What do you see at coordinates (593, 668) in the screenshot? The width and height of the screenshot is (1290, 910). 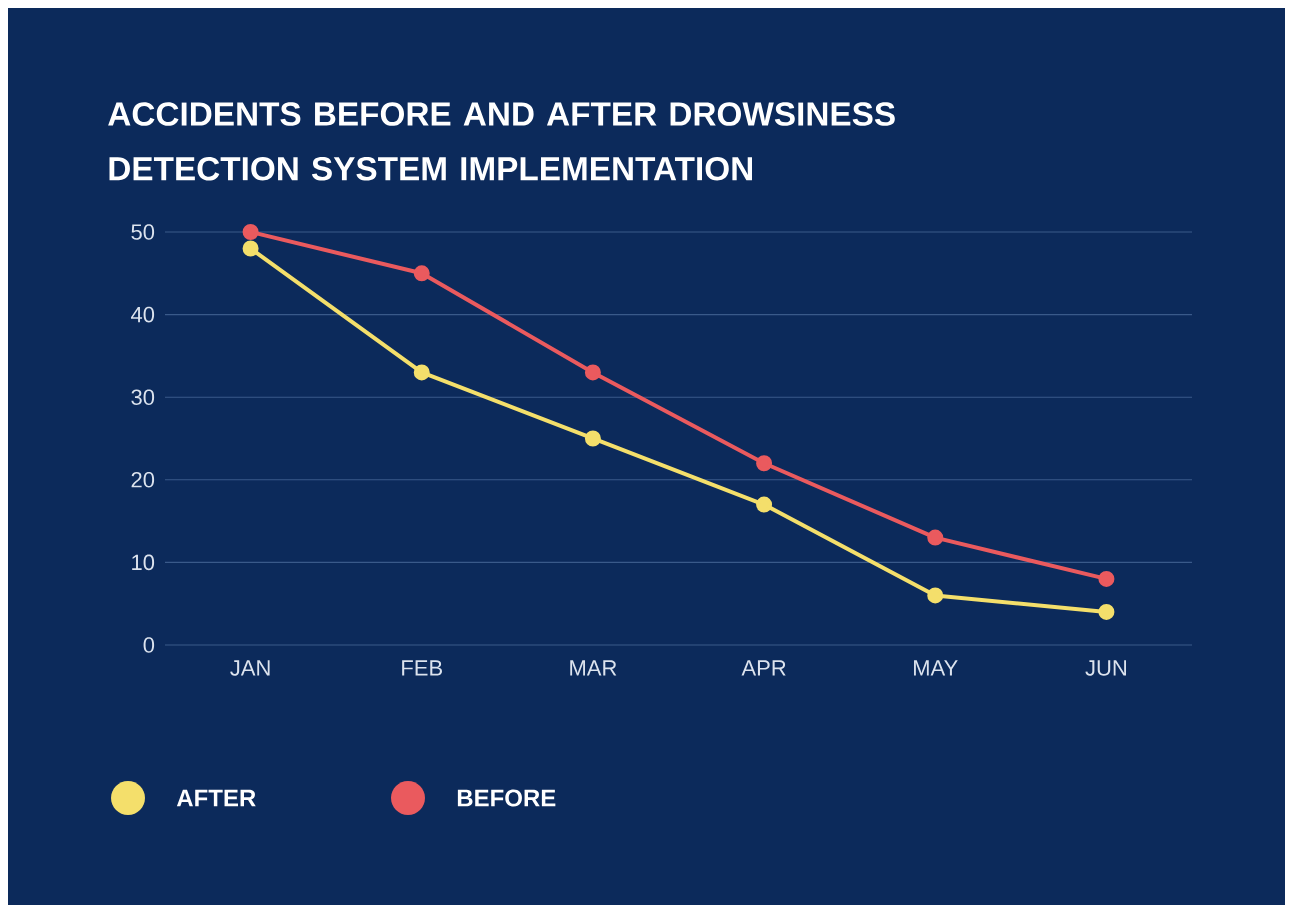 I see `x-tick-label: MAR` at bounding box center [593, 668].